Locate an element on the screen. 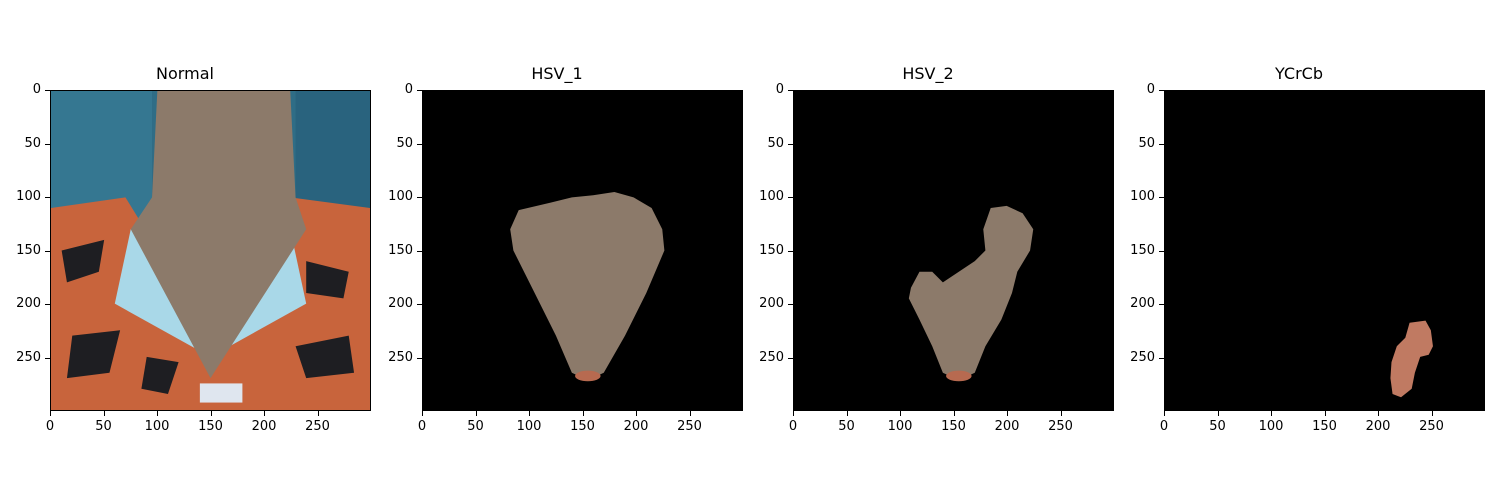 This screenshot has height=500, width=1500. hsv1-mask is located at coordinates (587, 287).